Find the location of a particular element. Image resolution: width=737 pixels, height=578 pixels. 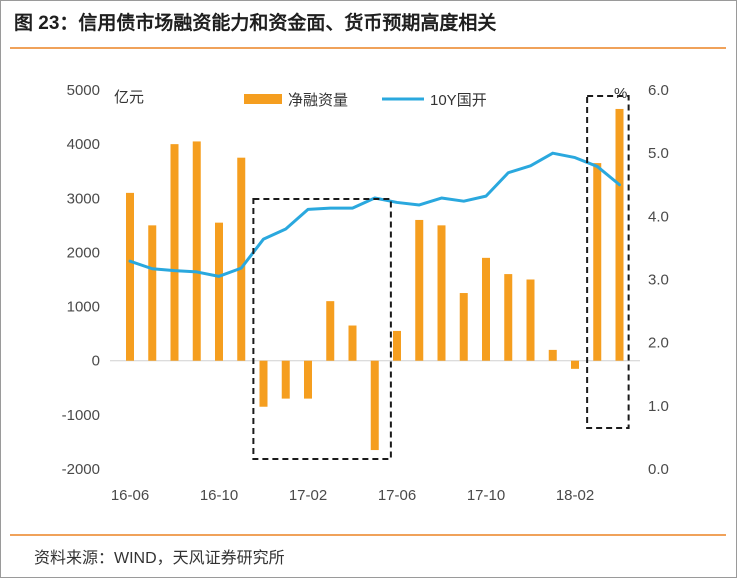

left-axis-tick-label: 0 is located at coordinates (96, 361).